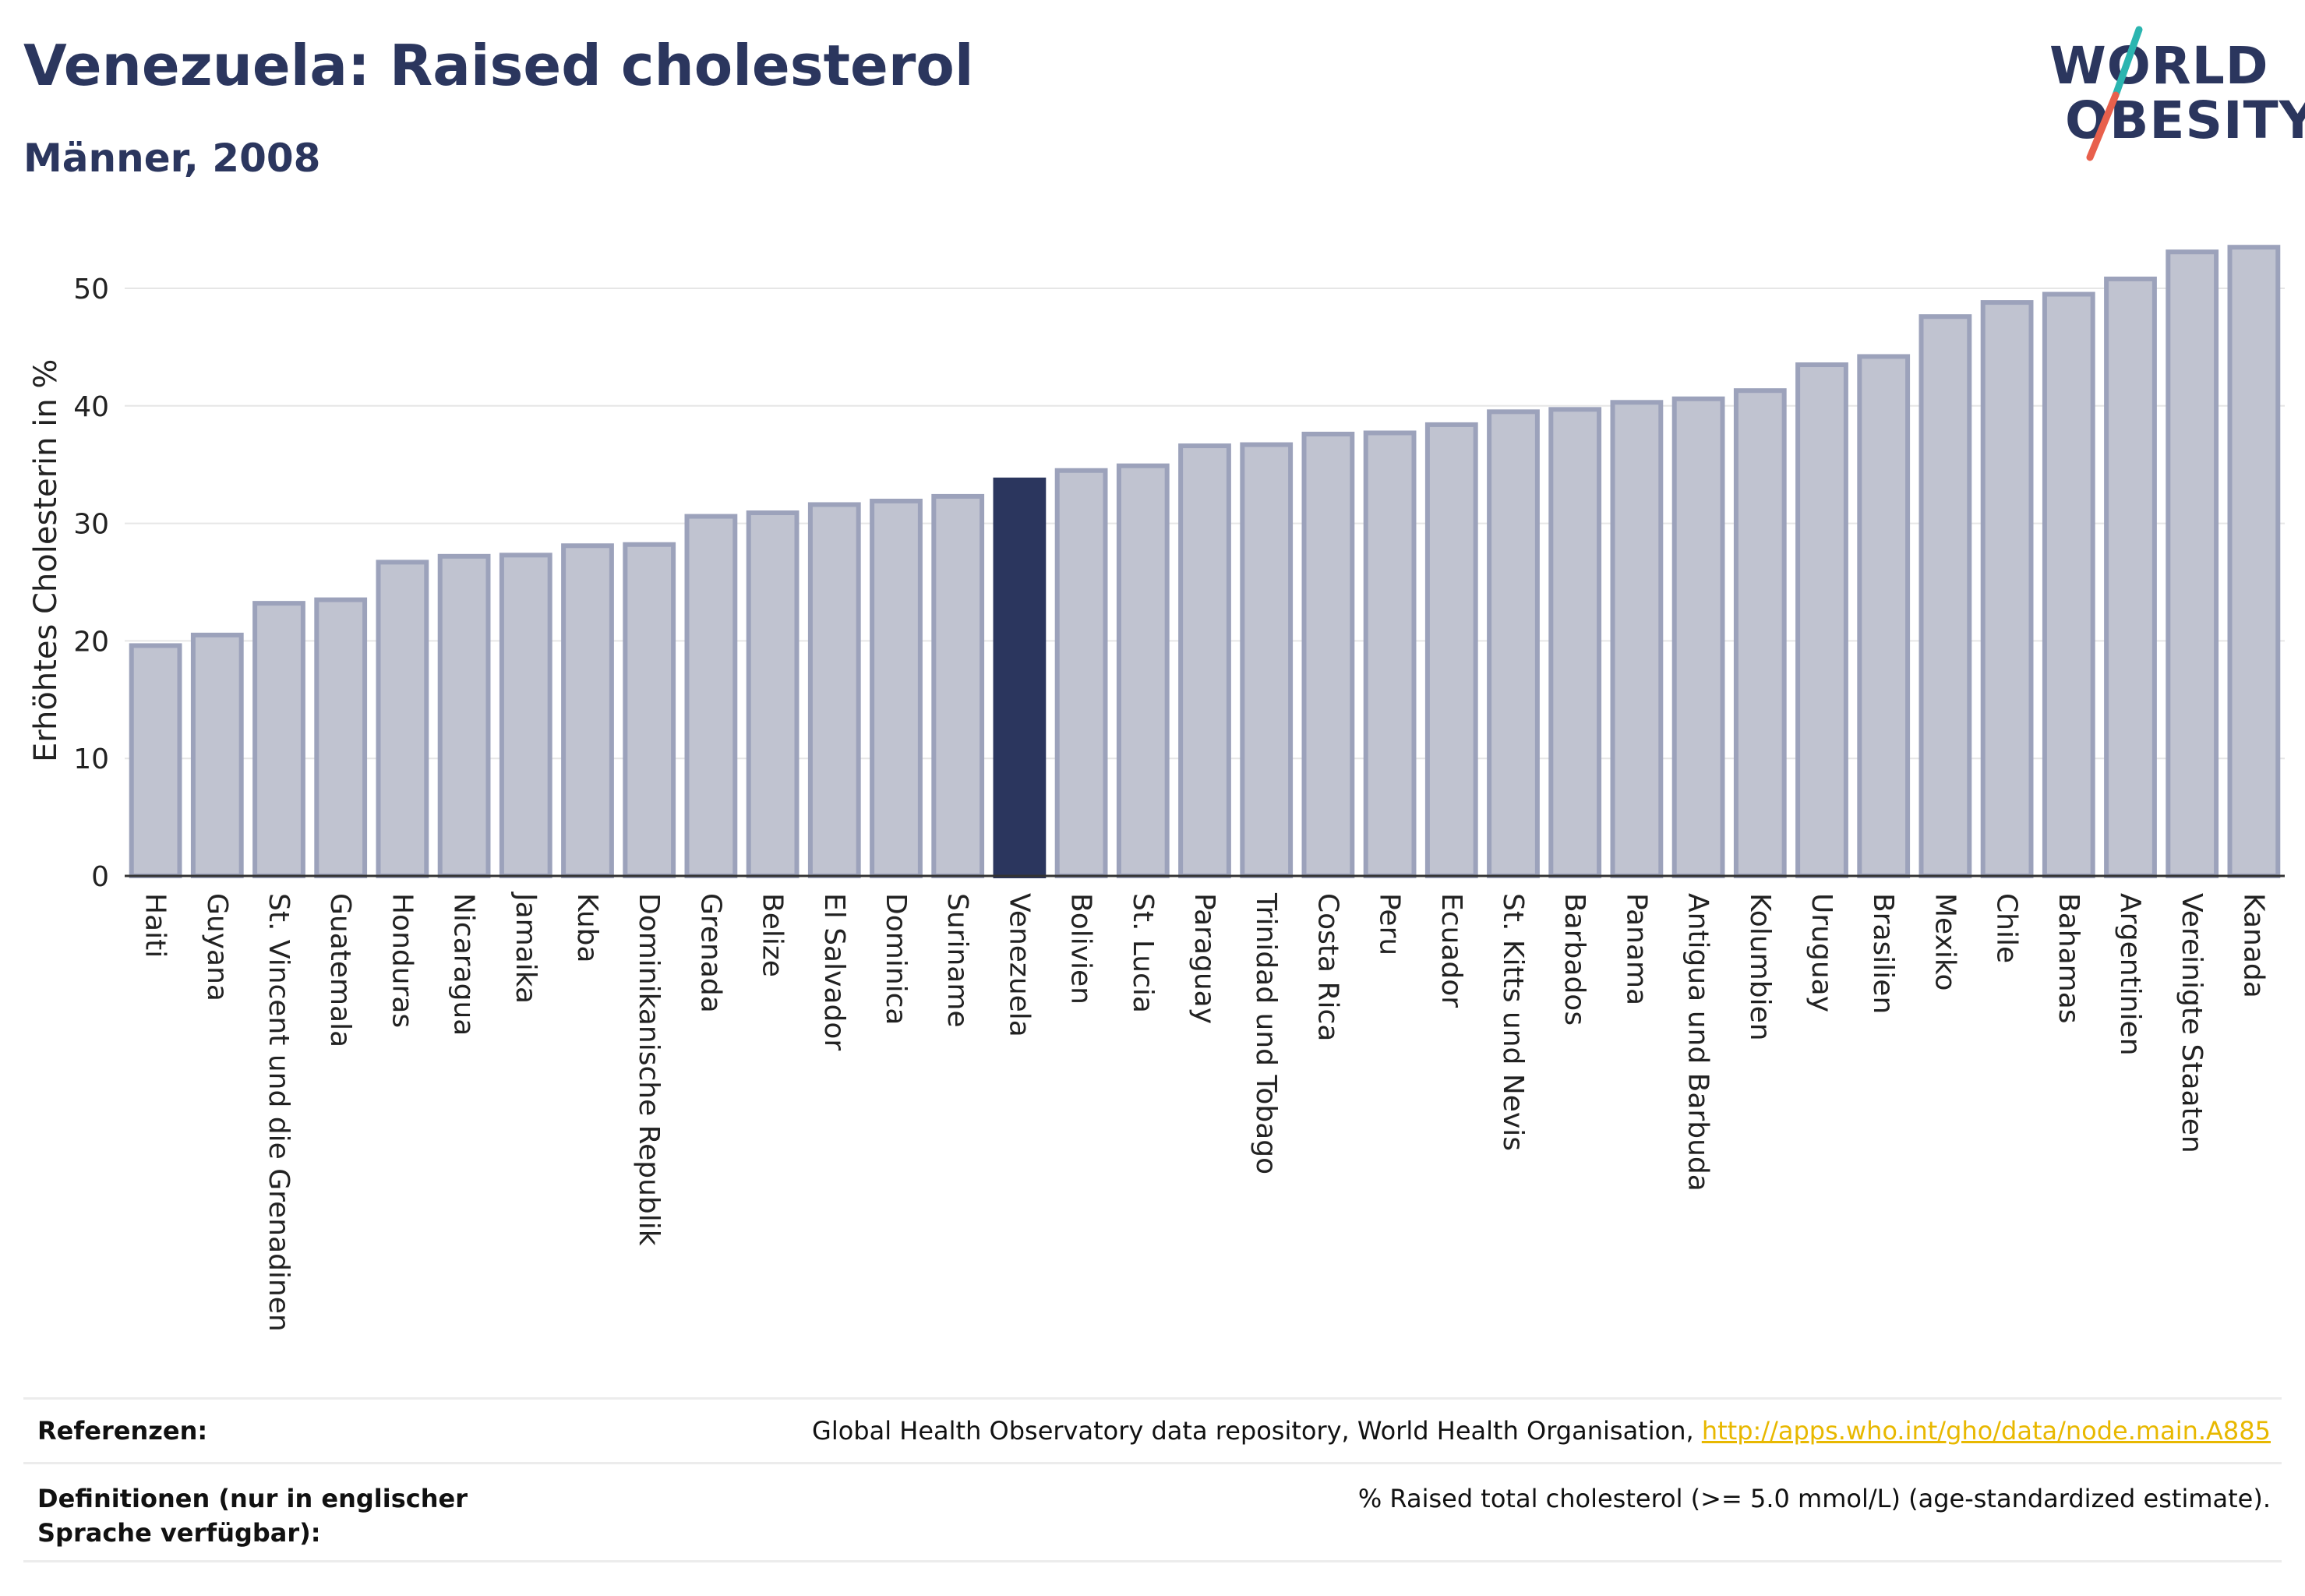  I want to click on x-tick-label: Barbados, so click(1574, 959).